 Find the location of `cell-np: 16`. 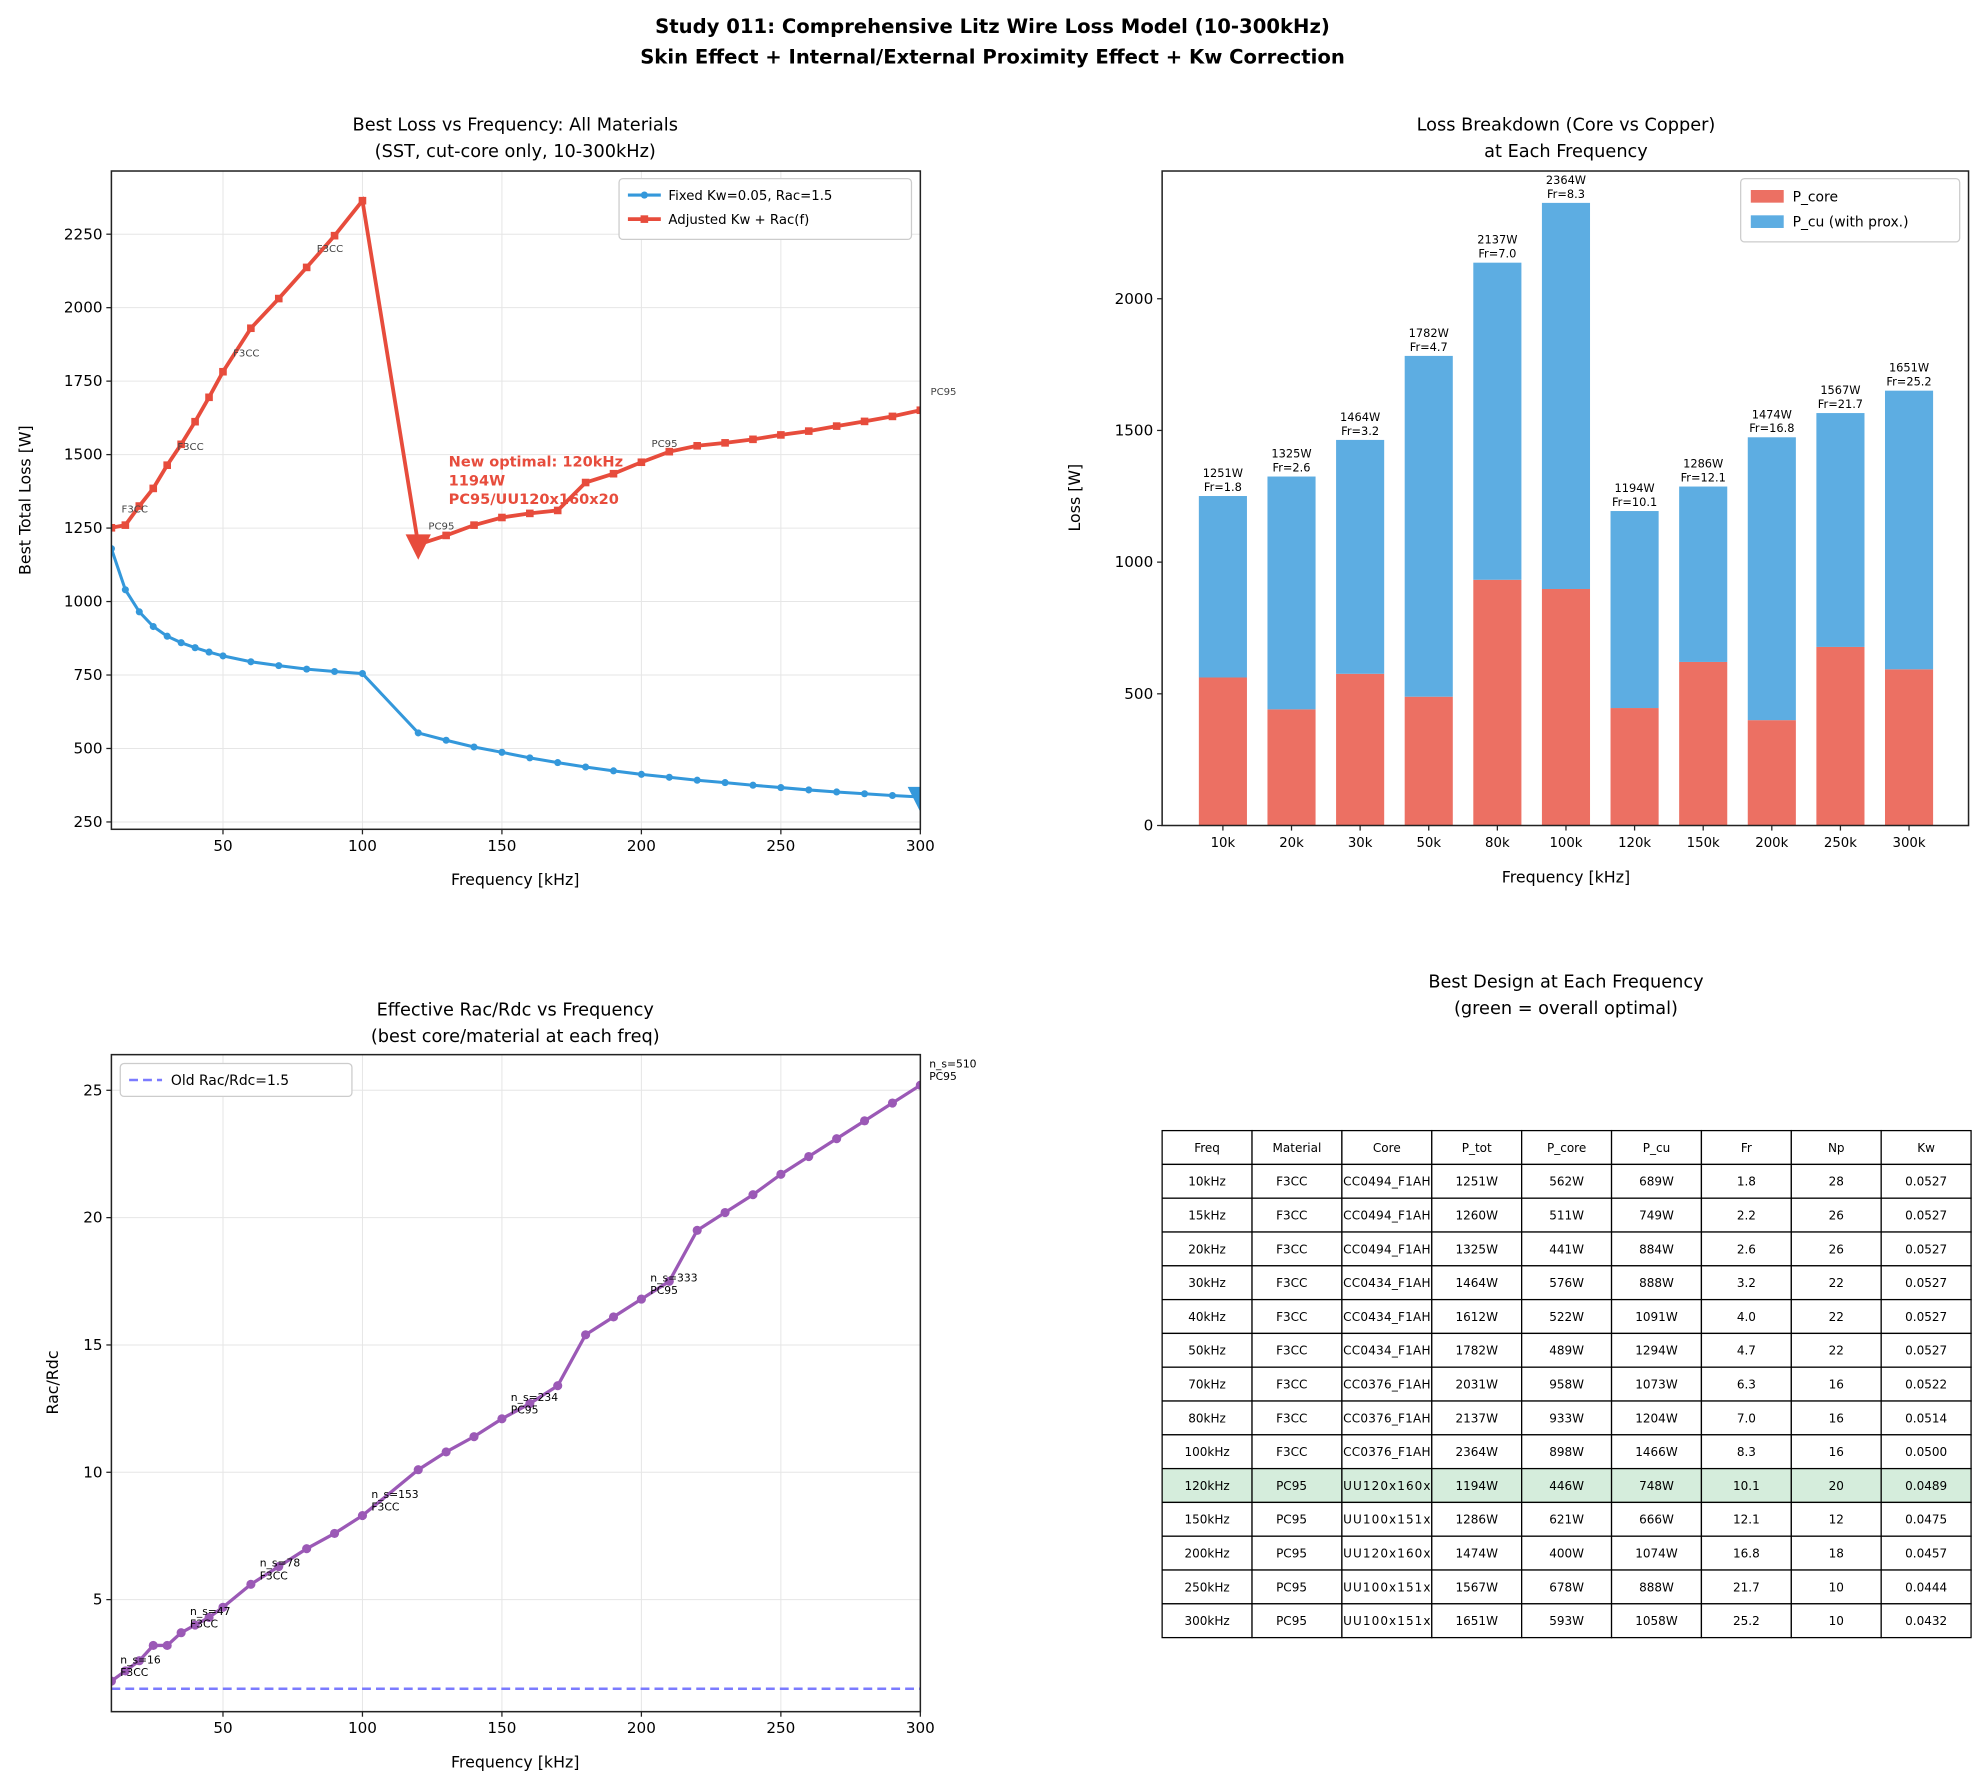

cell-np: 16 is located at coordinates (1836, 1452).